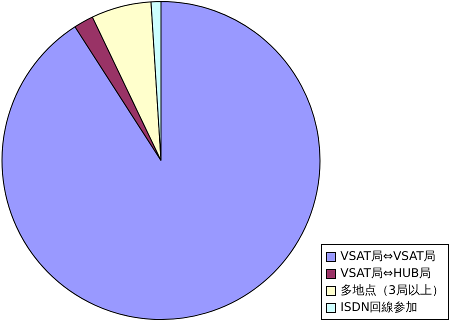 Image resolution: width=450 pixels, height=321 pixels. Describe the element at coordinates (379, 307) in the screenshot. I see `legend-label: ISDN回線参加` at that location.